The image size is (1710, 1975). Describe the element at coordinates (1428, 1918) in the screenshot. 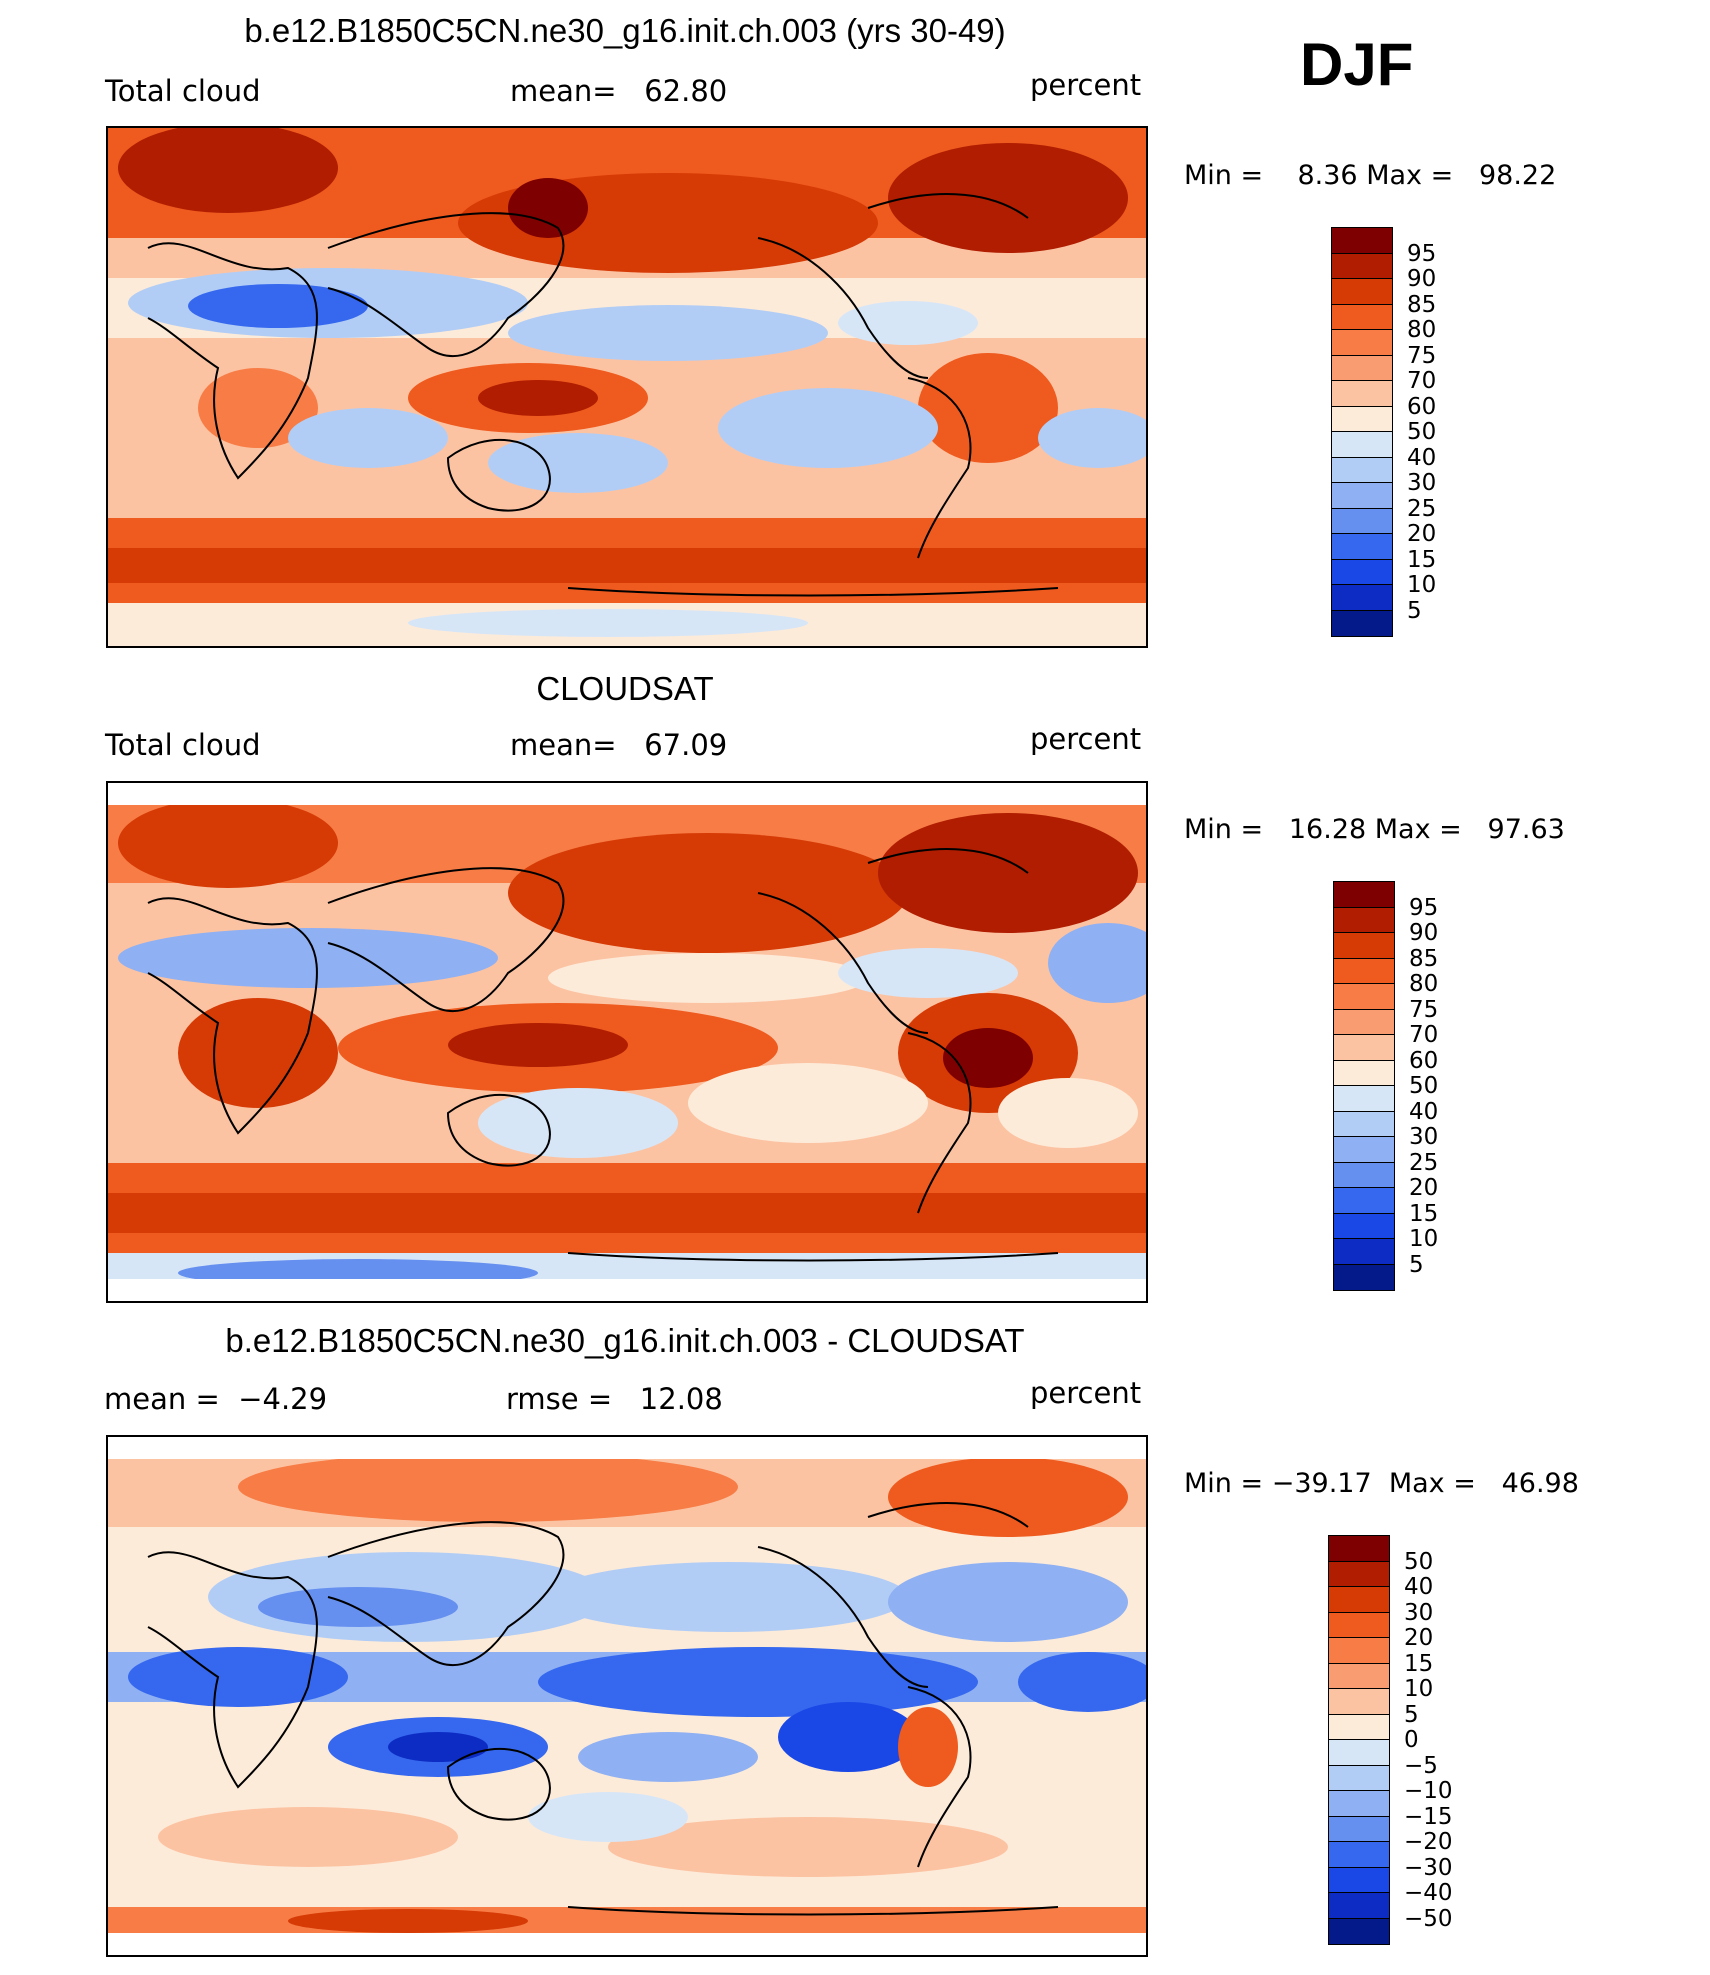

I see `colorbar-tick-label: −50` at that location.